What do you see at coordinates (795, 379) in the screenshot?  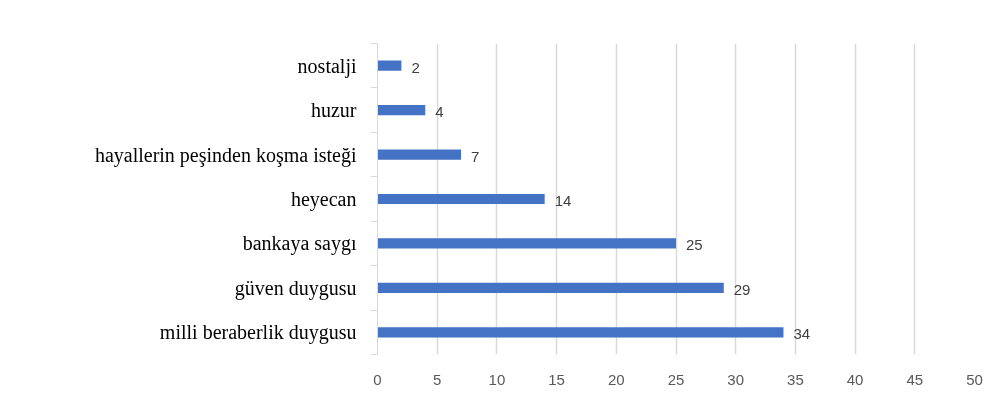 I see `x-tick-label: 35` at bounding box center [795, 379].